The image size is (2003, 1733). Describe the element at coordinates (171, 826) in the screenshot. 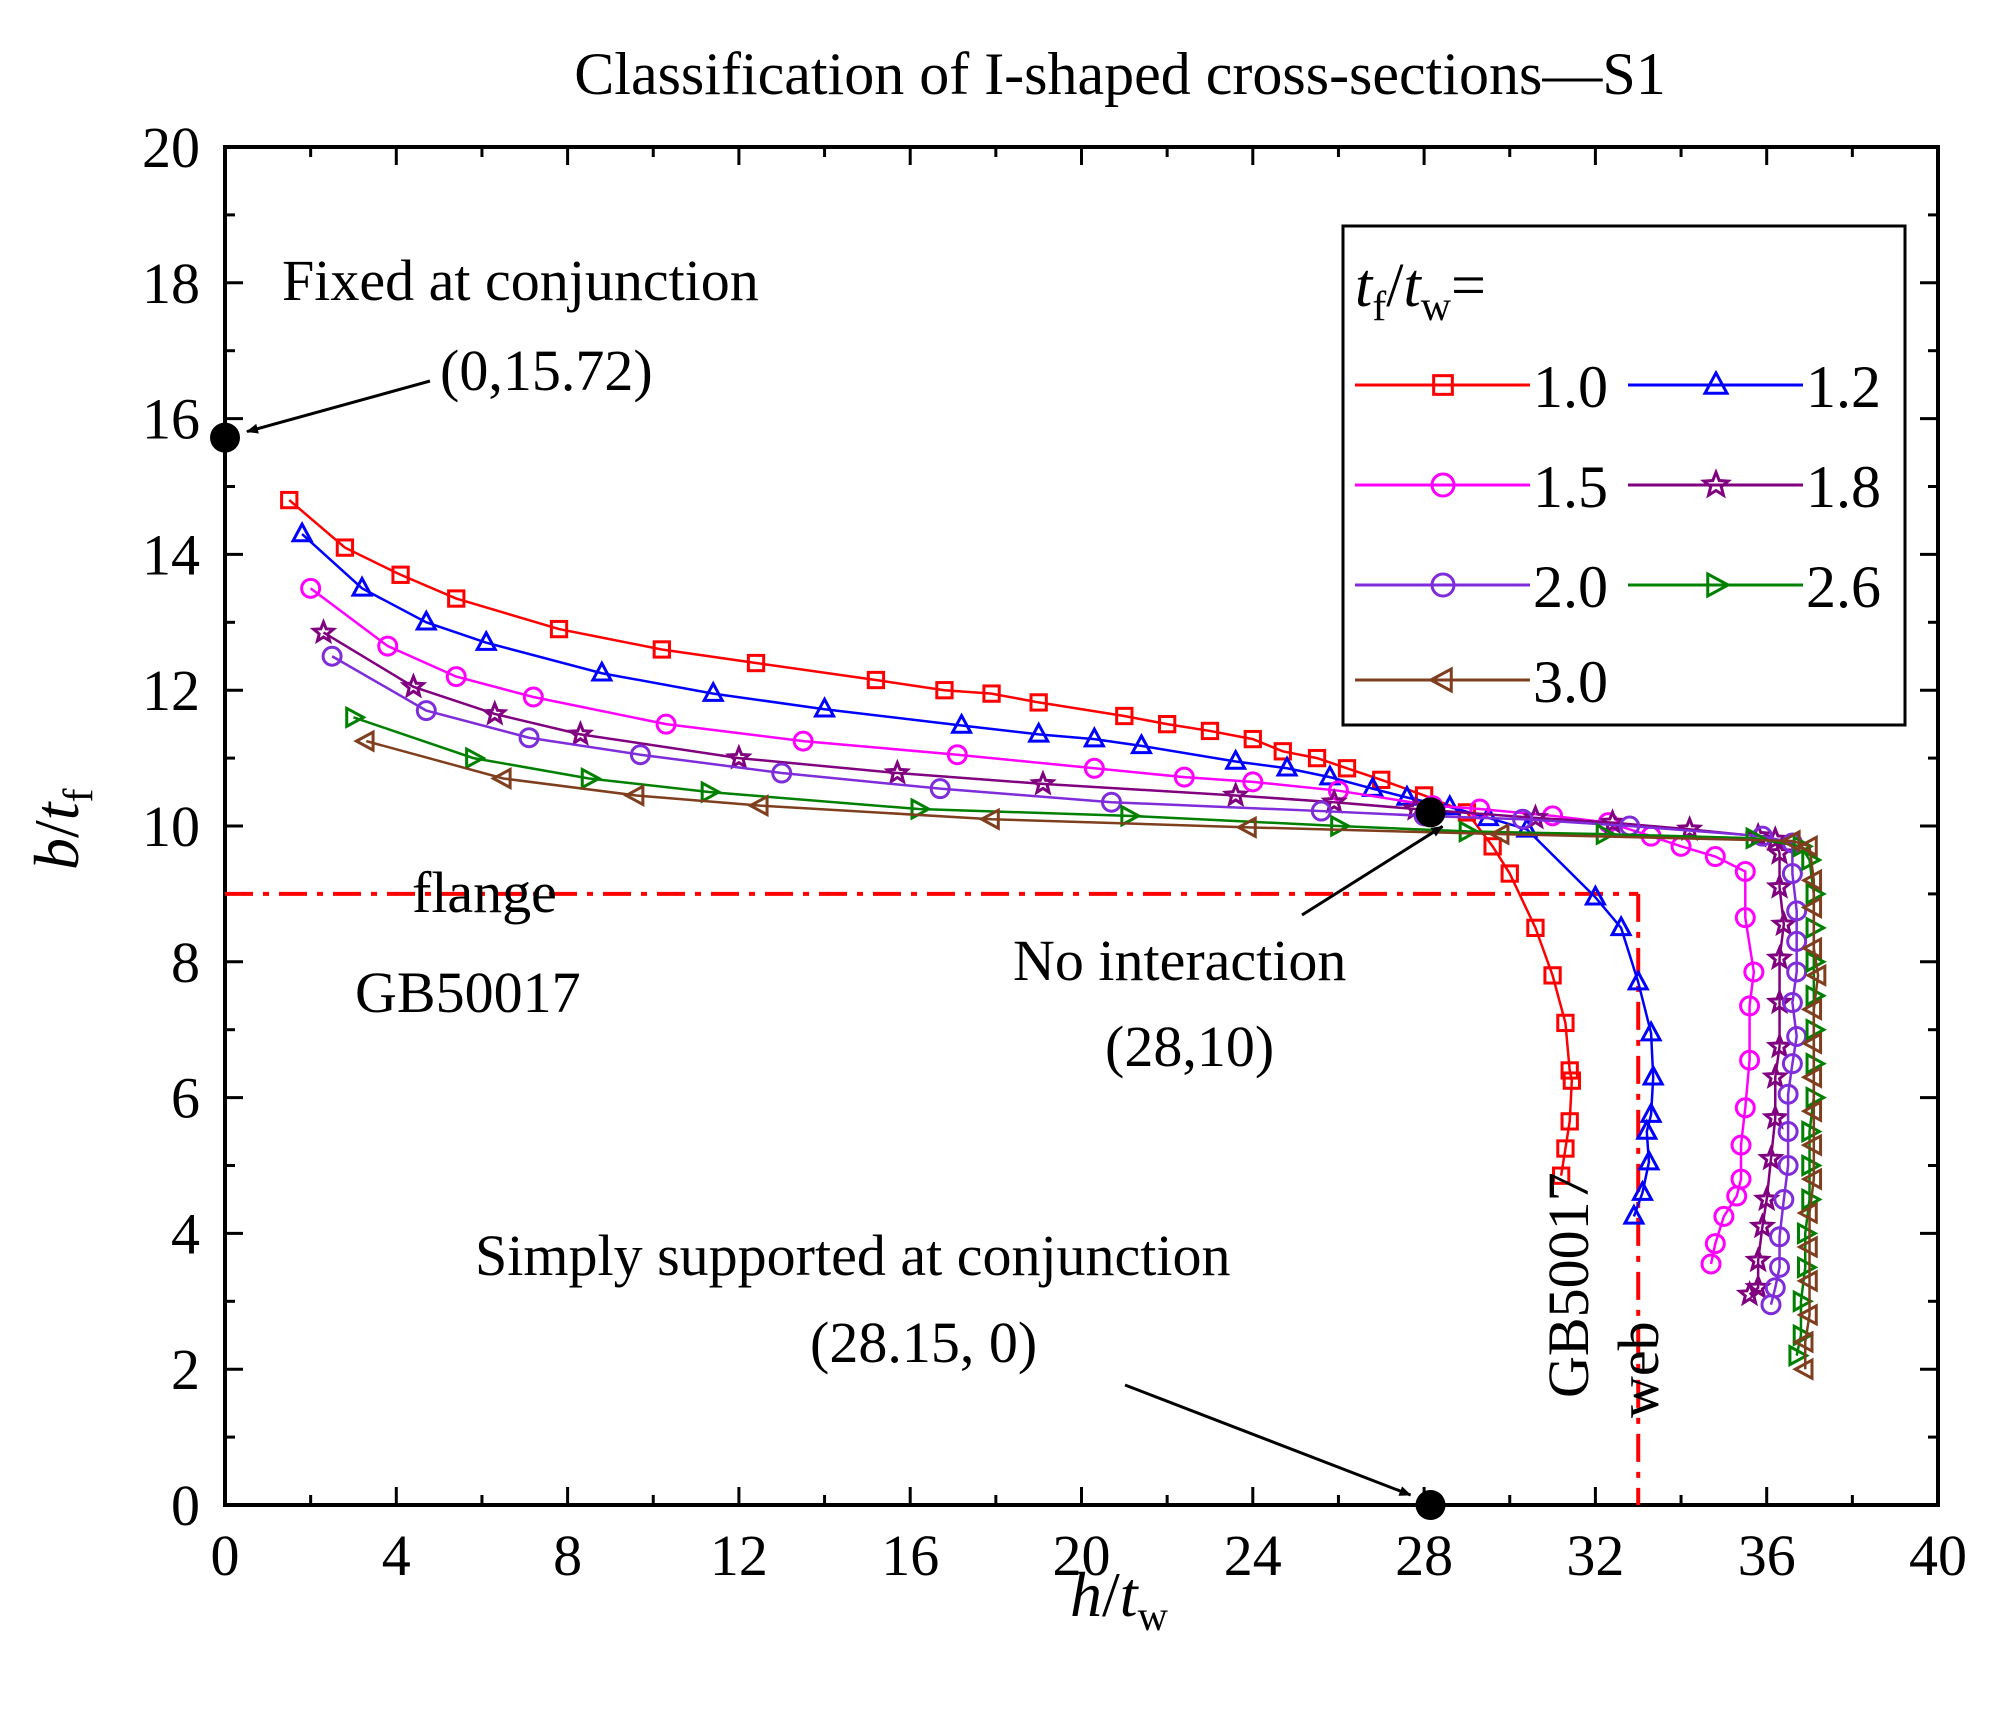

I see `y-tick-label: 10` at that location.